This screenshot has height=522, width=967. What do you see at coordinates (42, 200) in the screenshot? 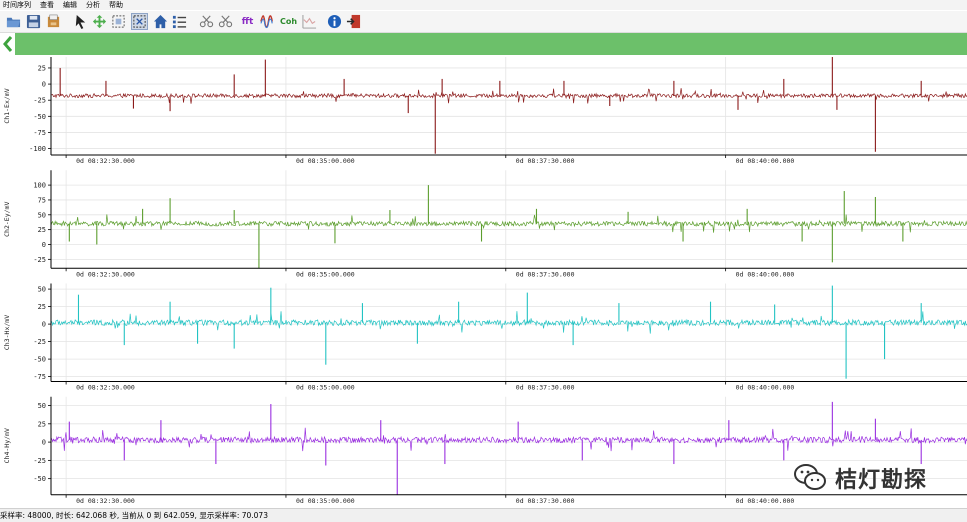
I see `y-tick-label: 75` at bounding box center [42, 200].